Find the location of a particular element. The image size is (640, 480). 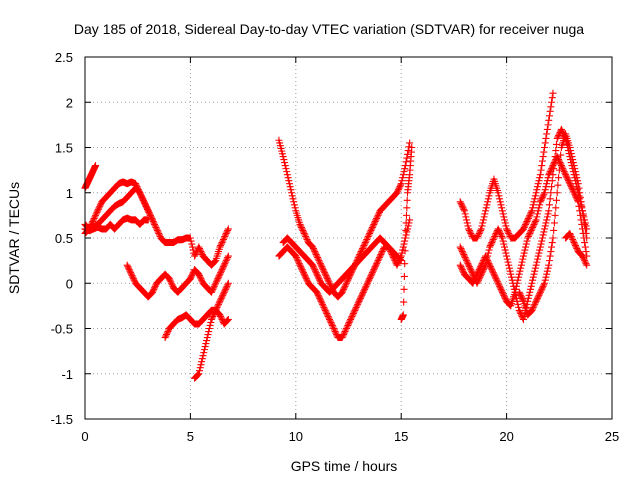

y-axis-label: SDTVAR / TECUs is located at coordinates (14, 238).